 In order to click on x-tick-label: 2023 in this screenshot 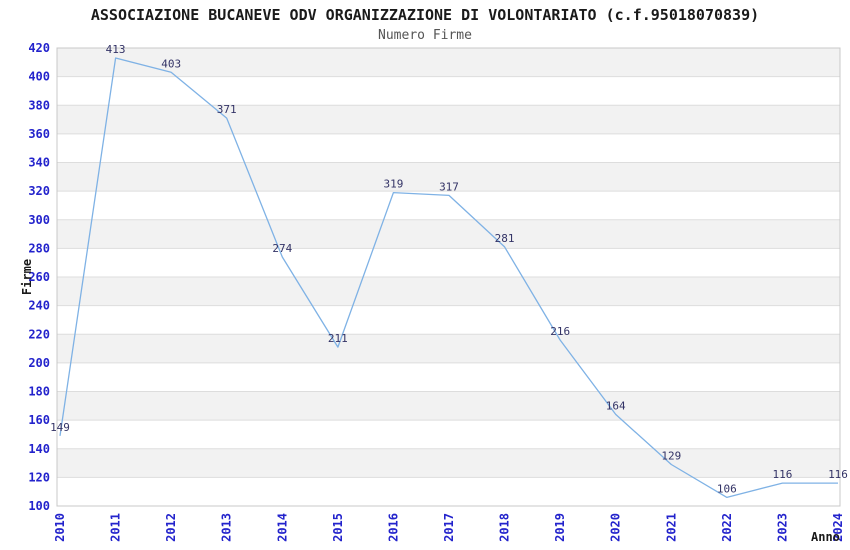, I will do `click(782, 527)`.